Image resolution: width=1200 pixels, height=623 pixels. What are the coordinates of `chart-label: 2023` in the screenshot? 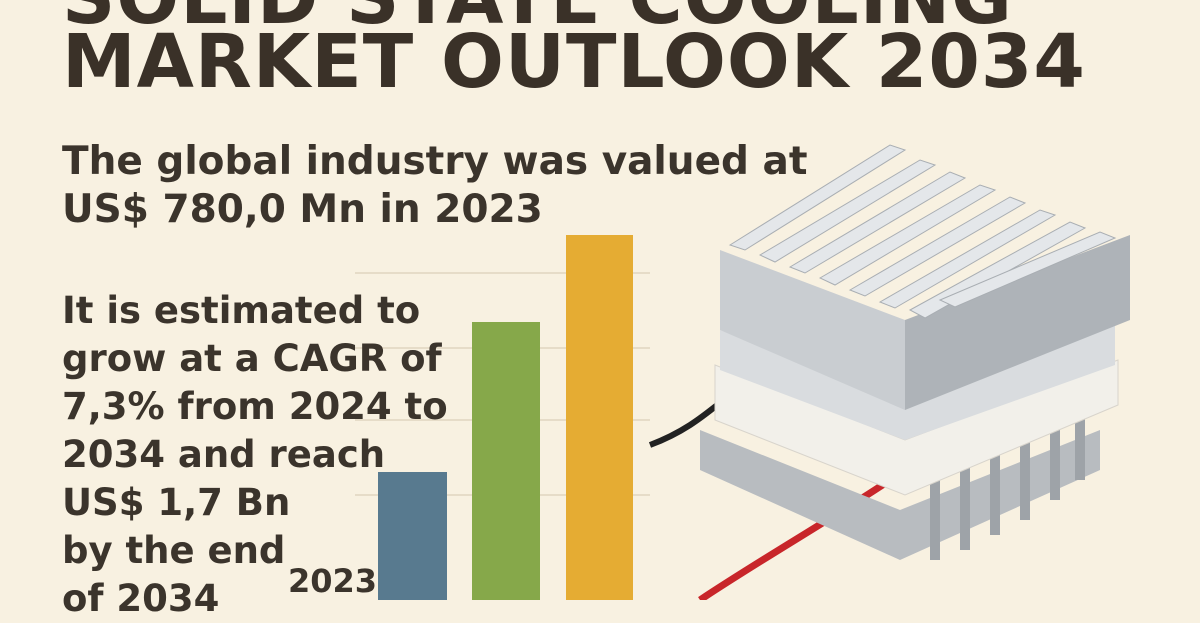 It's located at (333, 581).